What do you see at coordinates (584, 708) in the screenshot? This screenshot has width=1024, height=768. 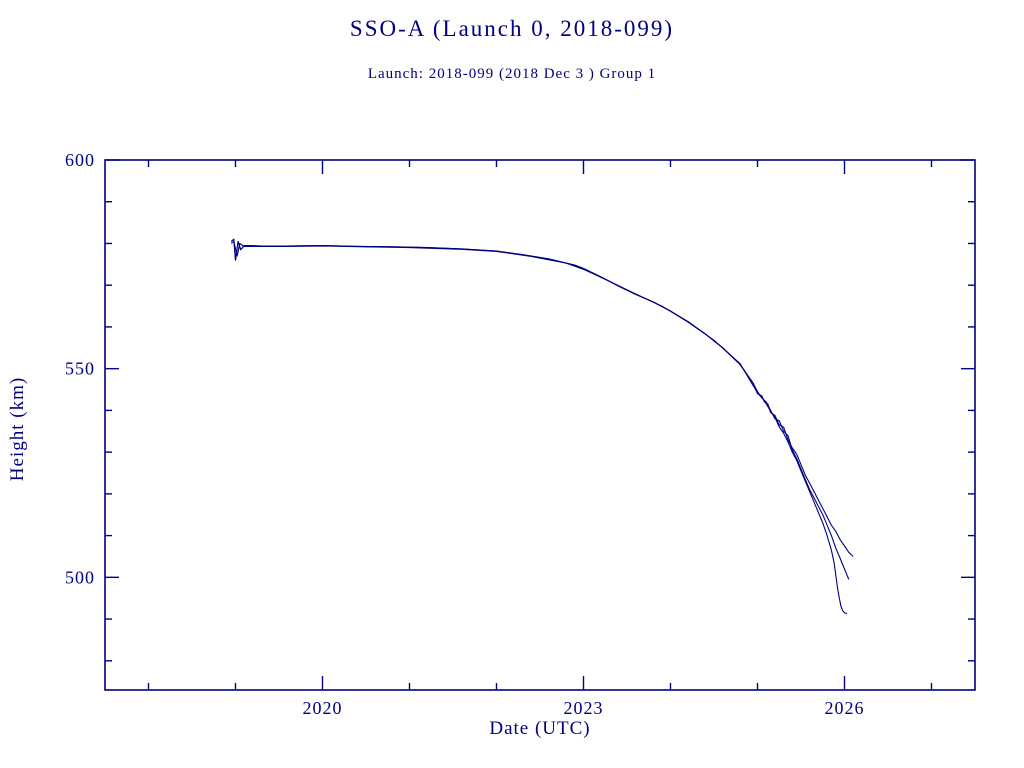 I see `x-tick-label: 2023` at bounding box center [584, 708].